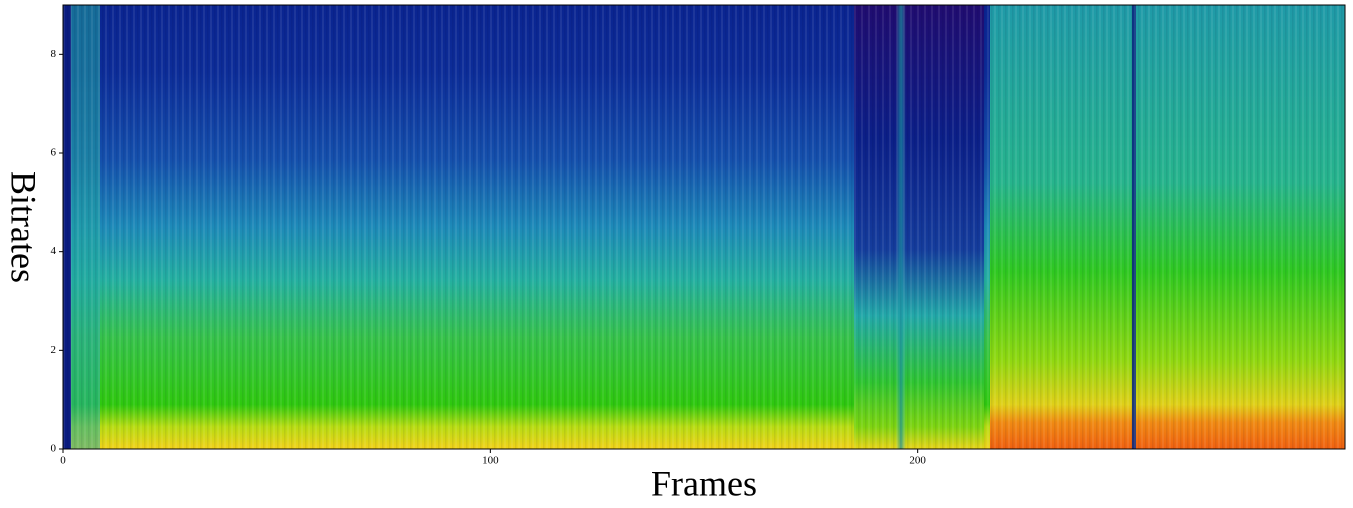 This screenshot has height=508, width=1353. Describe the element at coordinates (54, 350) in the screenshot. I see `y-tick-label: 2` at that location.